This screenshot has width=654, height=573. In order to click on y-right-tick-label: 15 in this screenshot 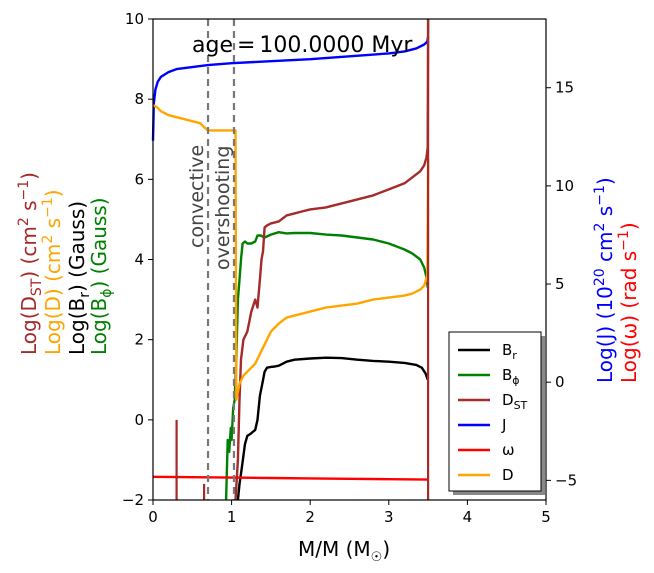, I will do `click(564, 88)`.